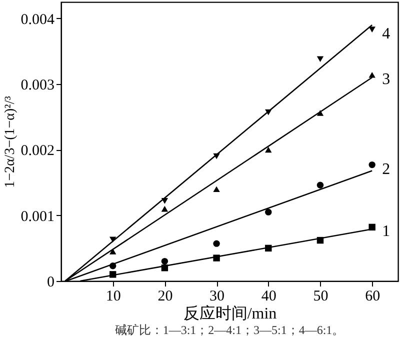  What do you see at coordinates (37, 151) in the screenshot?
I see `y-tick-label: 0.002` at bounding box center [37, 151].